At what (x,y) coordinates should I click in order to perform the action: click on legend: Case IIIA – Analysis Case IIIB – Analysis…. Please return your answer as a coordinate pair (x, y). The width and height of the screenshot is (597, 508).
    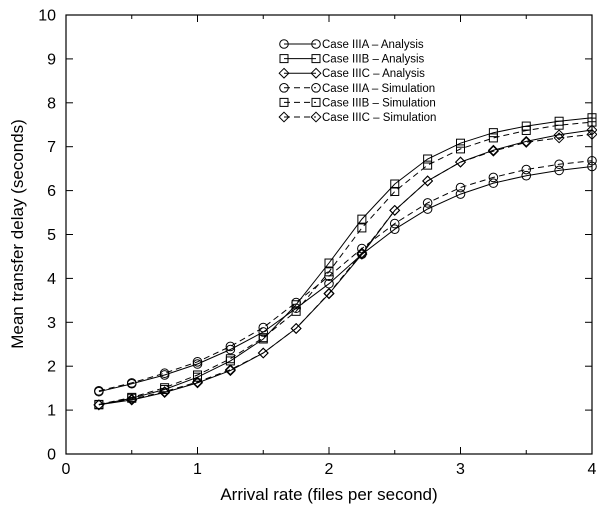
    Looking at the image, I should click on (357, 81).